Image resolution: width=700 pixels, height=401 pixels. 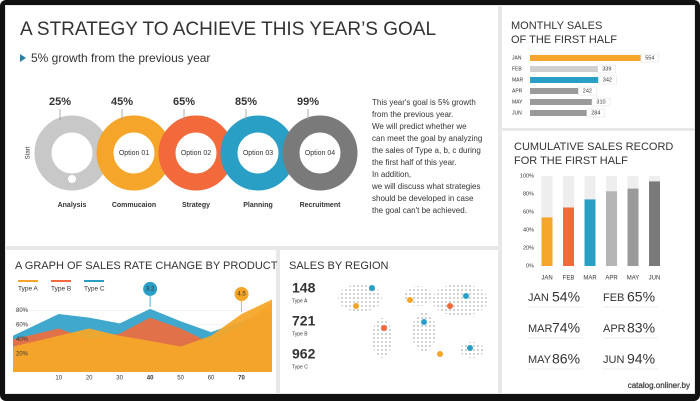 I want to click on x-tick-label: 70, so click(x=241, y=379).